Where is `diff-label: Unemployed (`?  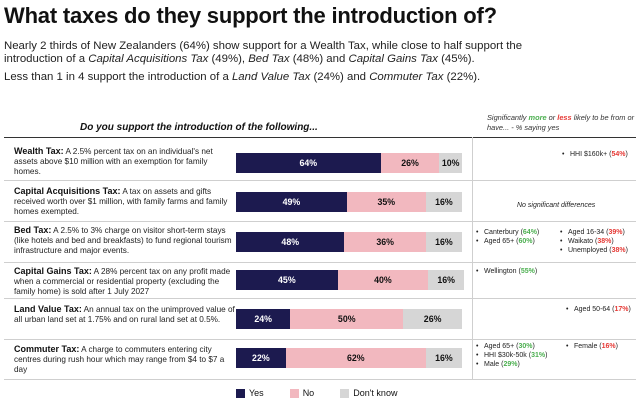
diff-label: Unemployed ( is located at coordinates (590, 250).